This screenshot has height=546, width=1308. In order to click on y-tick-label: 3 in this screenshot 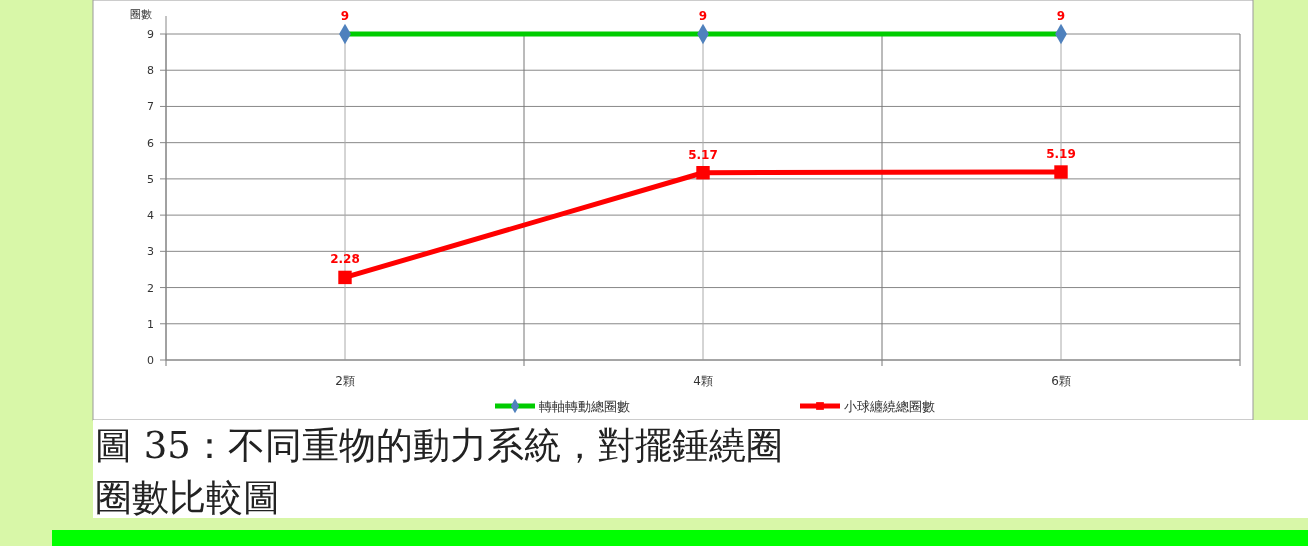, I will do `click(150, 252)`.